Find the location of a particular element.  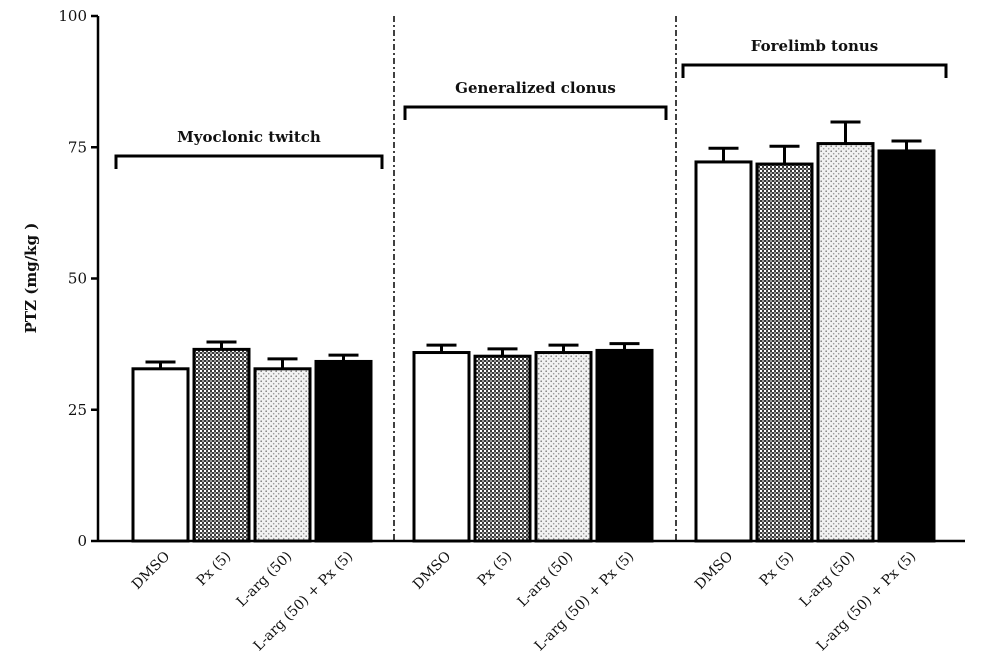

y-tick-label: 100 is located at coordinates (72, 16).